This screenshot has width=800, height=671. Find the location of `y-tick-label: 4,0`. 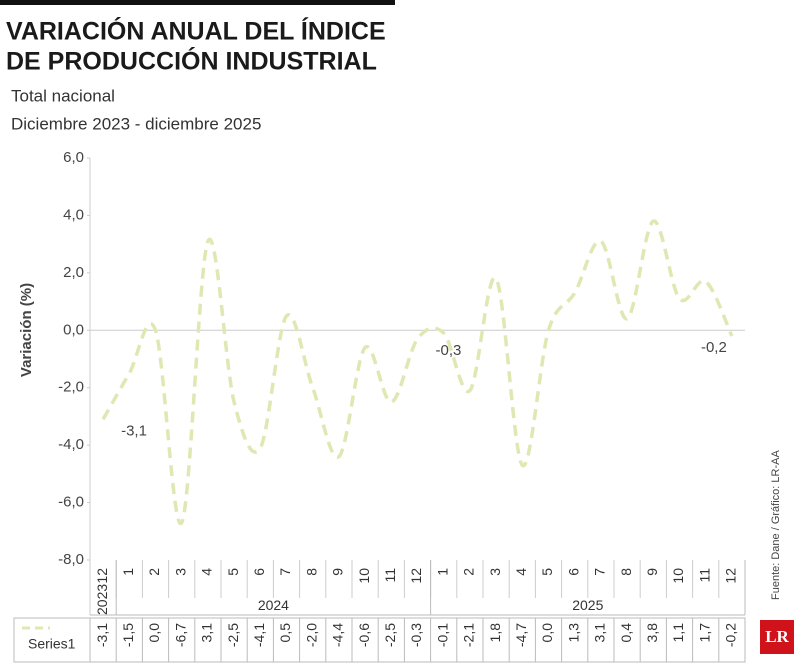

y-tick-label: 4,0 is located at coordinates (73, 214).